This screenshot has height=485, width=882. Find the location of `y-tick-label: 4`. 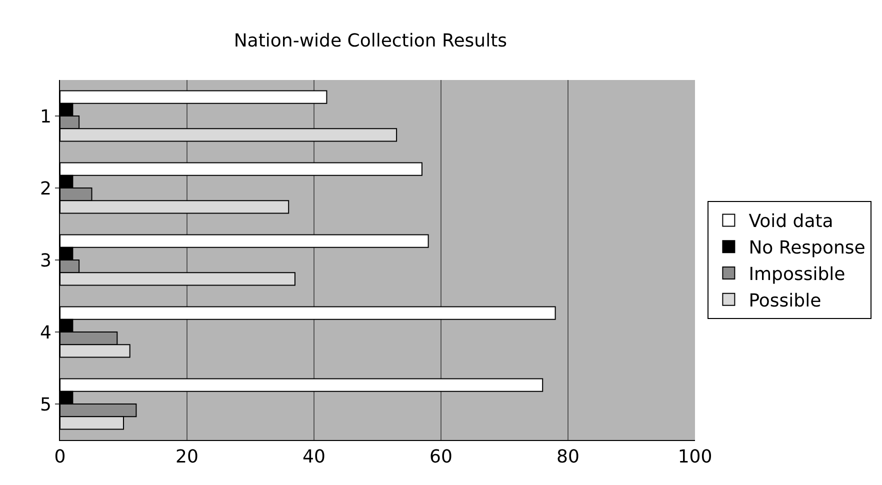

y-tick-label: 4 is located at coordinates (46, 333).